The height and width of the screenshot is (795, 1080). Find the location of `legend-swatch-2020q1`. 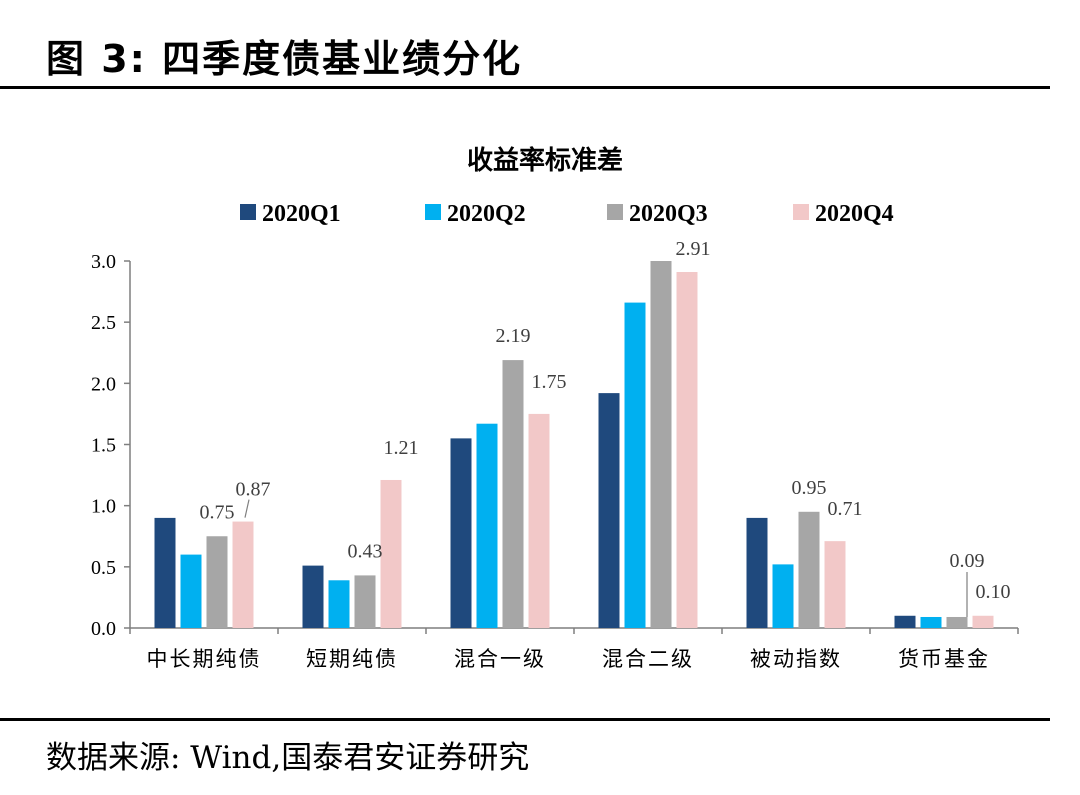

legend-swatch-2020q1 is located at coordinates (248, 212).